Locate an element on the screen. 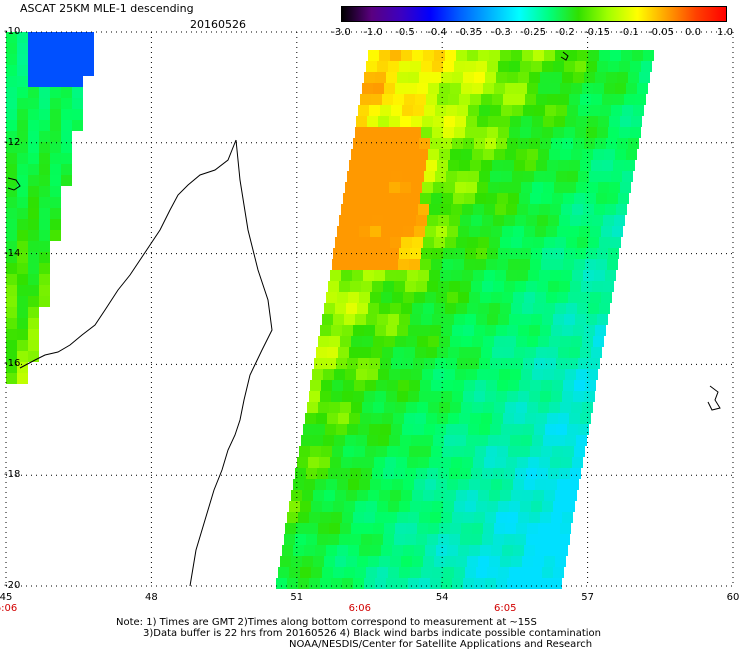 The width and height of the screenshot is (740, 650). measurement-time-label: 6:06 is located at coordinates (360, 608).